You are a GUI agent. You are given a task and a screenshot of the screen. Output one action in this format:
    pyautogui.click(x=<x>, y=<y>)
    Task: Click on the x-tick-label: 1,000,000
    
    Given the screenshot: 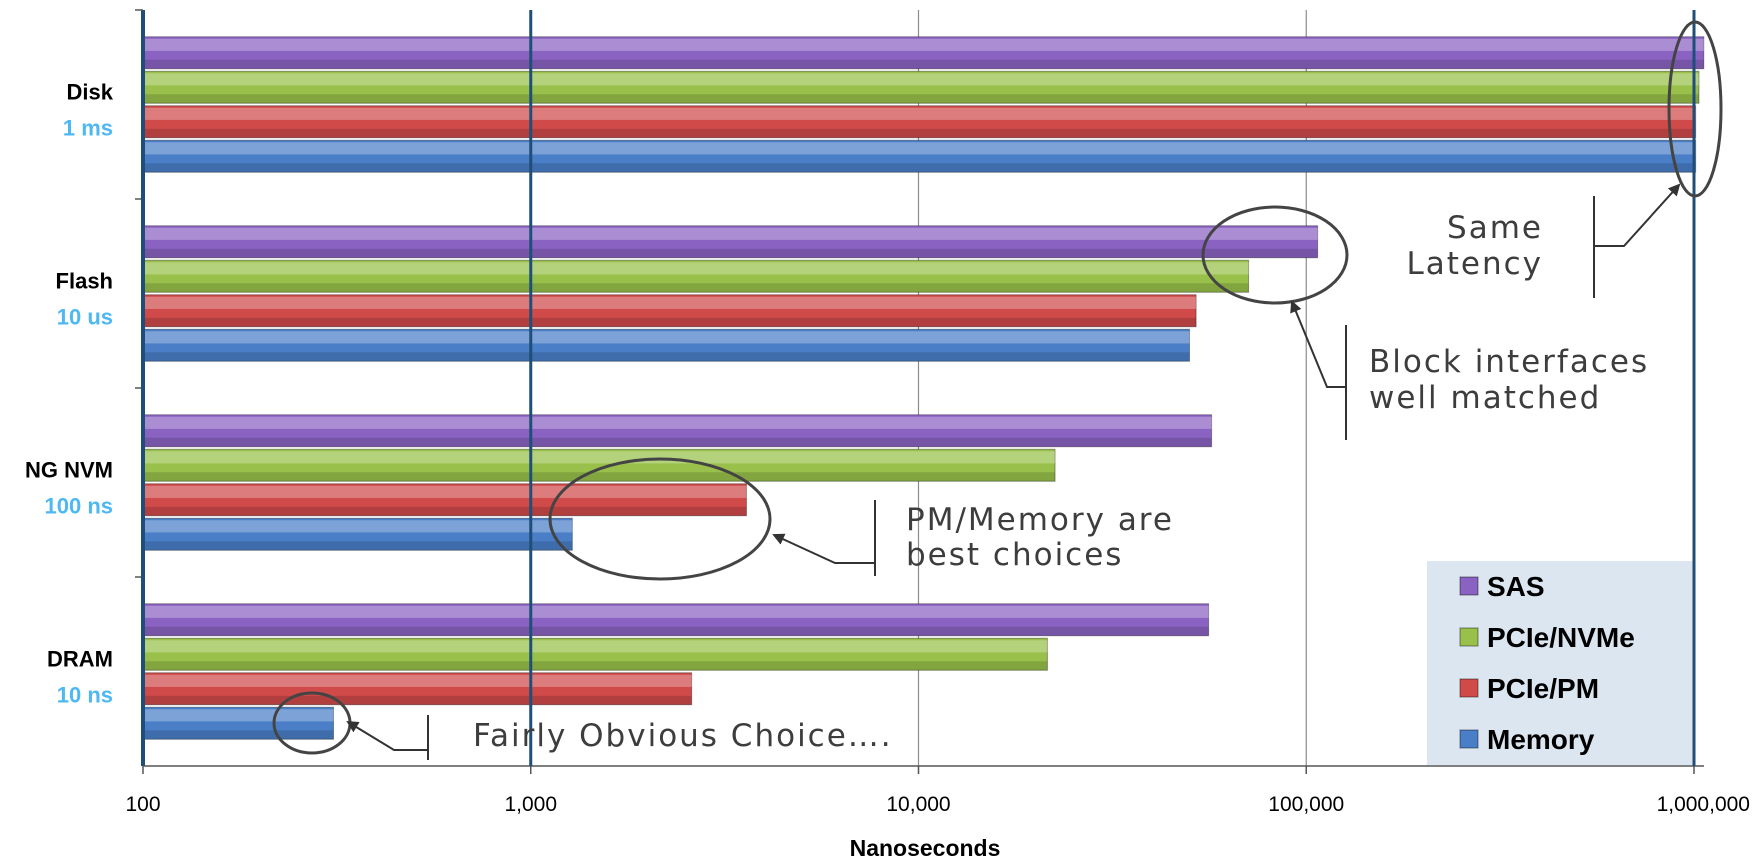 What is the action you would take?
    pyautogui.click(x=1703, y=804)
    